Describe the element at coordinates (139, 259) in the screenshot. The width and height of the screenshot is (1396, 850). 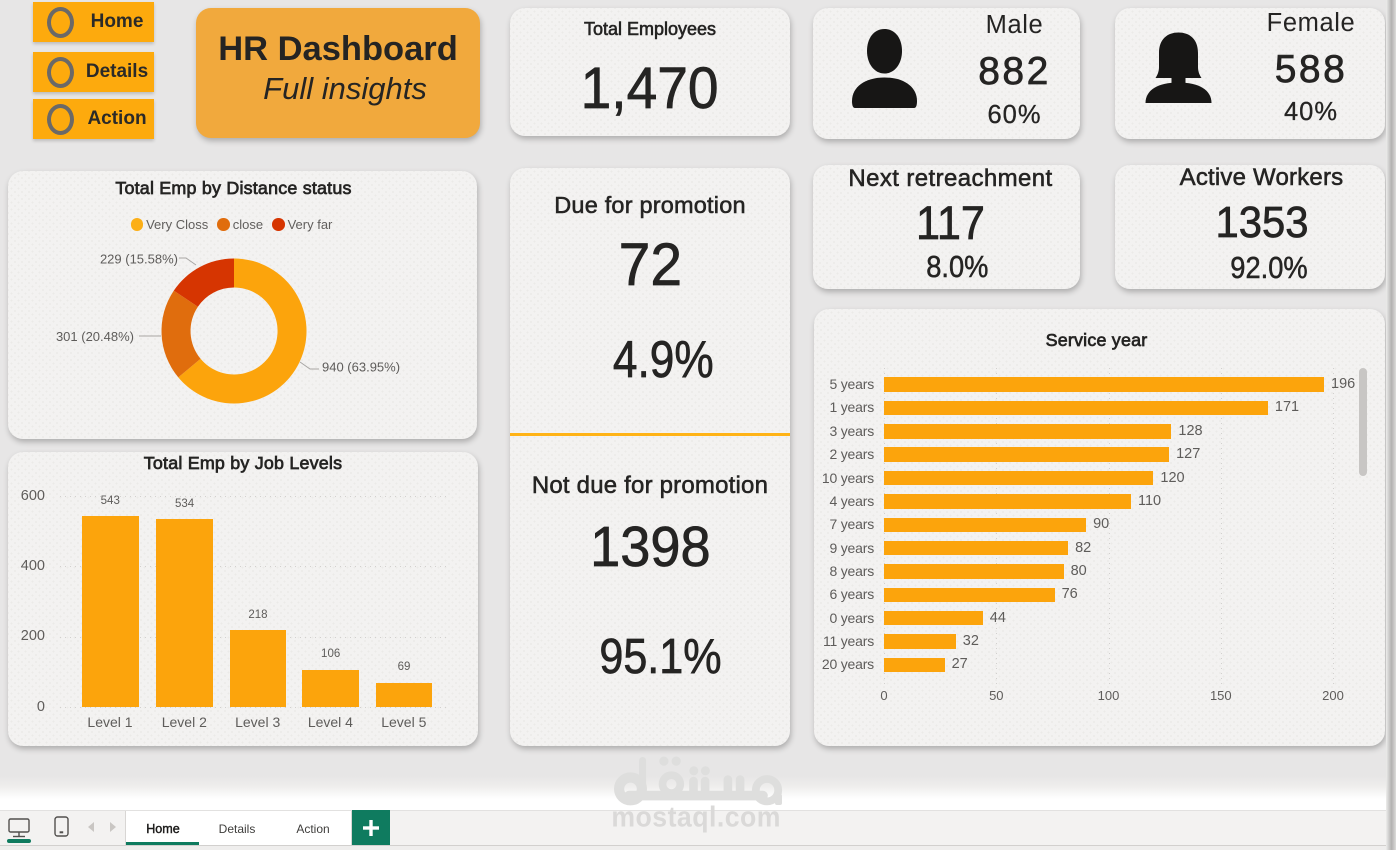
I see `svg-text: 229 (15.58%)` at that location.